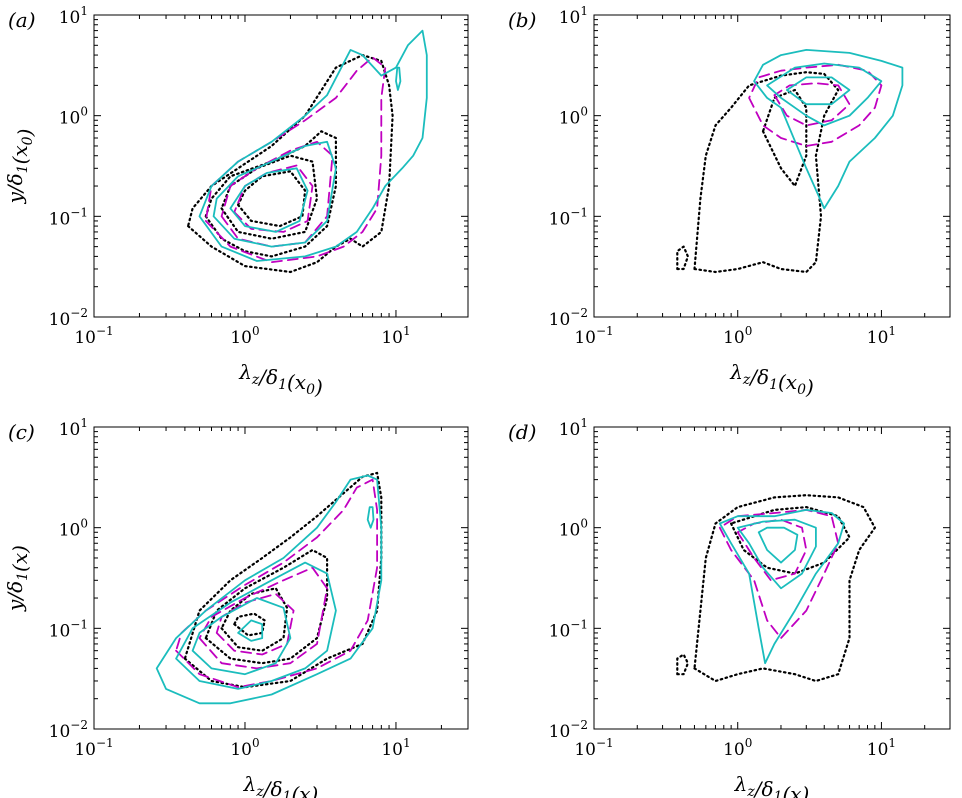 Image resolution: width=962 pixels, height=798 pixels. What do you see at coordinates (522, 432) in the screenshot?
I see `panel-label: (d)` at bounding box center [522, 432].